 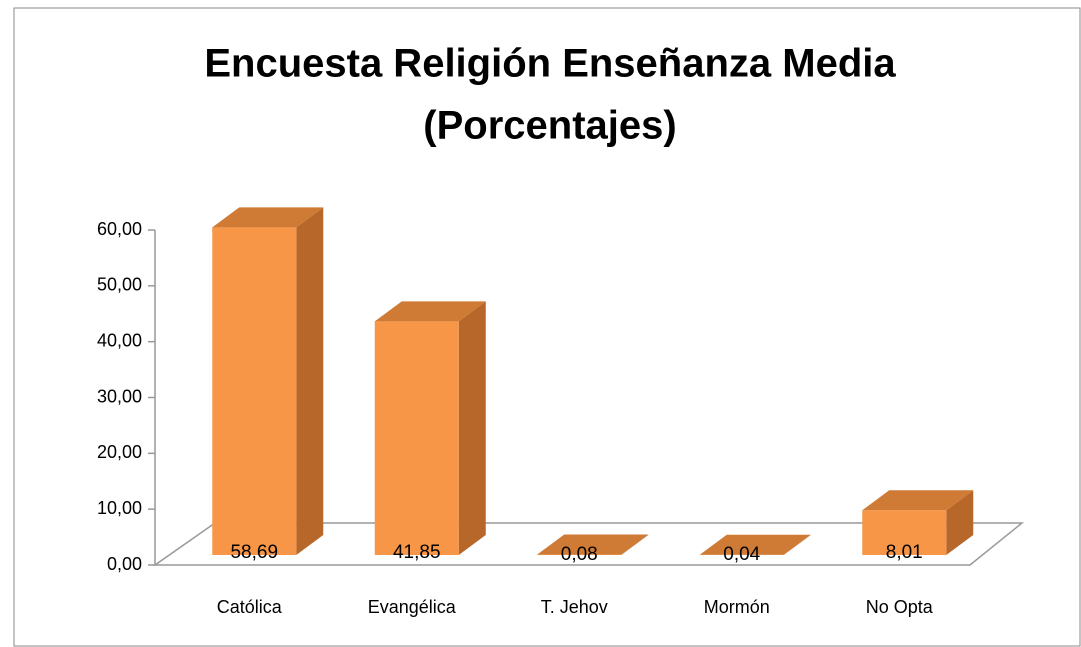 I want to click on data-label: 8,01, so click(x=904, y=552).